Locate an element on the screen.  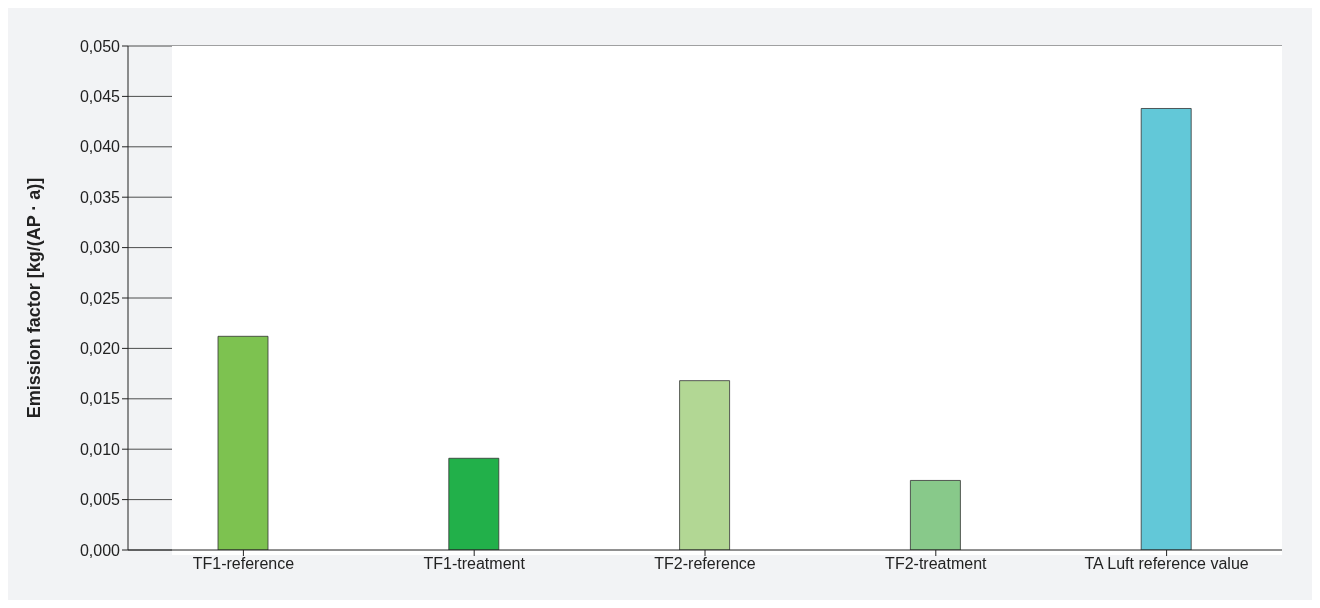
y-axis-title: Emission factor [kg/(AP · a)] is located at coordinates (34, 298).